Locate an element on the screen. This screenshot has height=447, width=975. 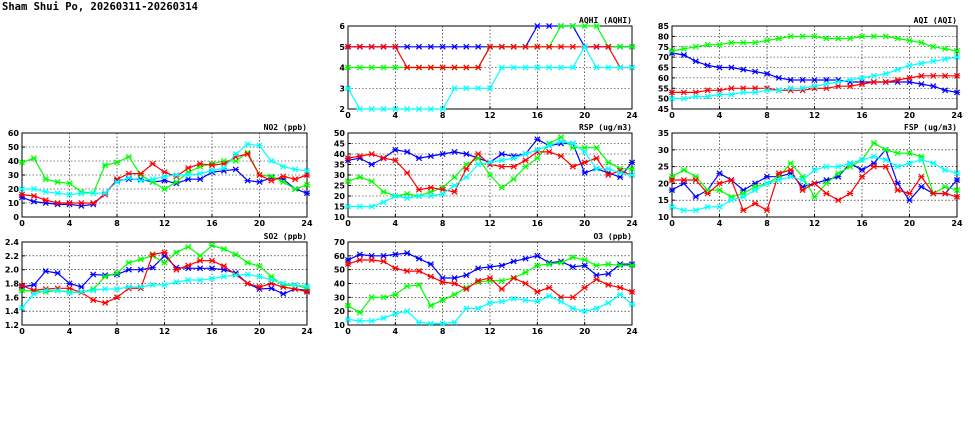
y-tick-label: 70 is located at coordinates (340, 242).